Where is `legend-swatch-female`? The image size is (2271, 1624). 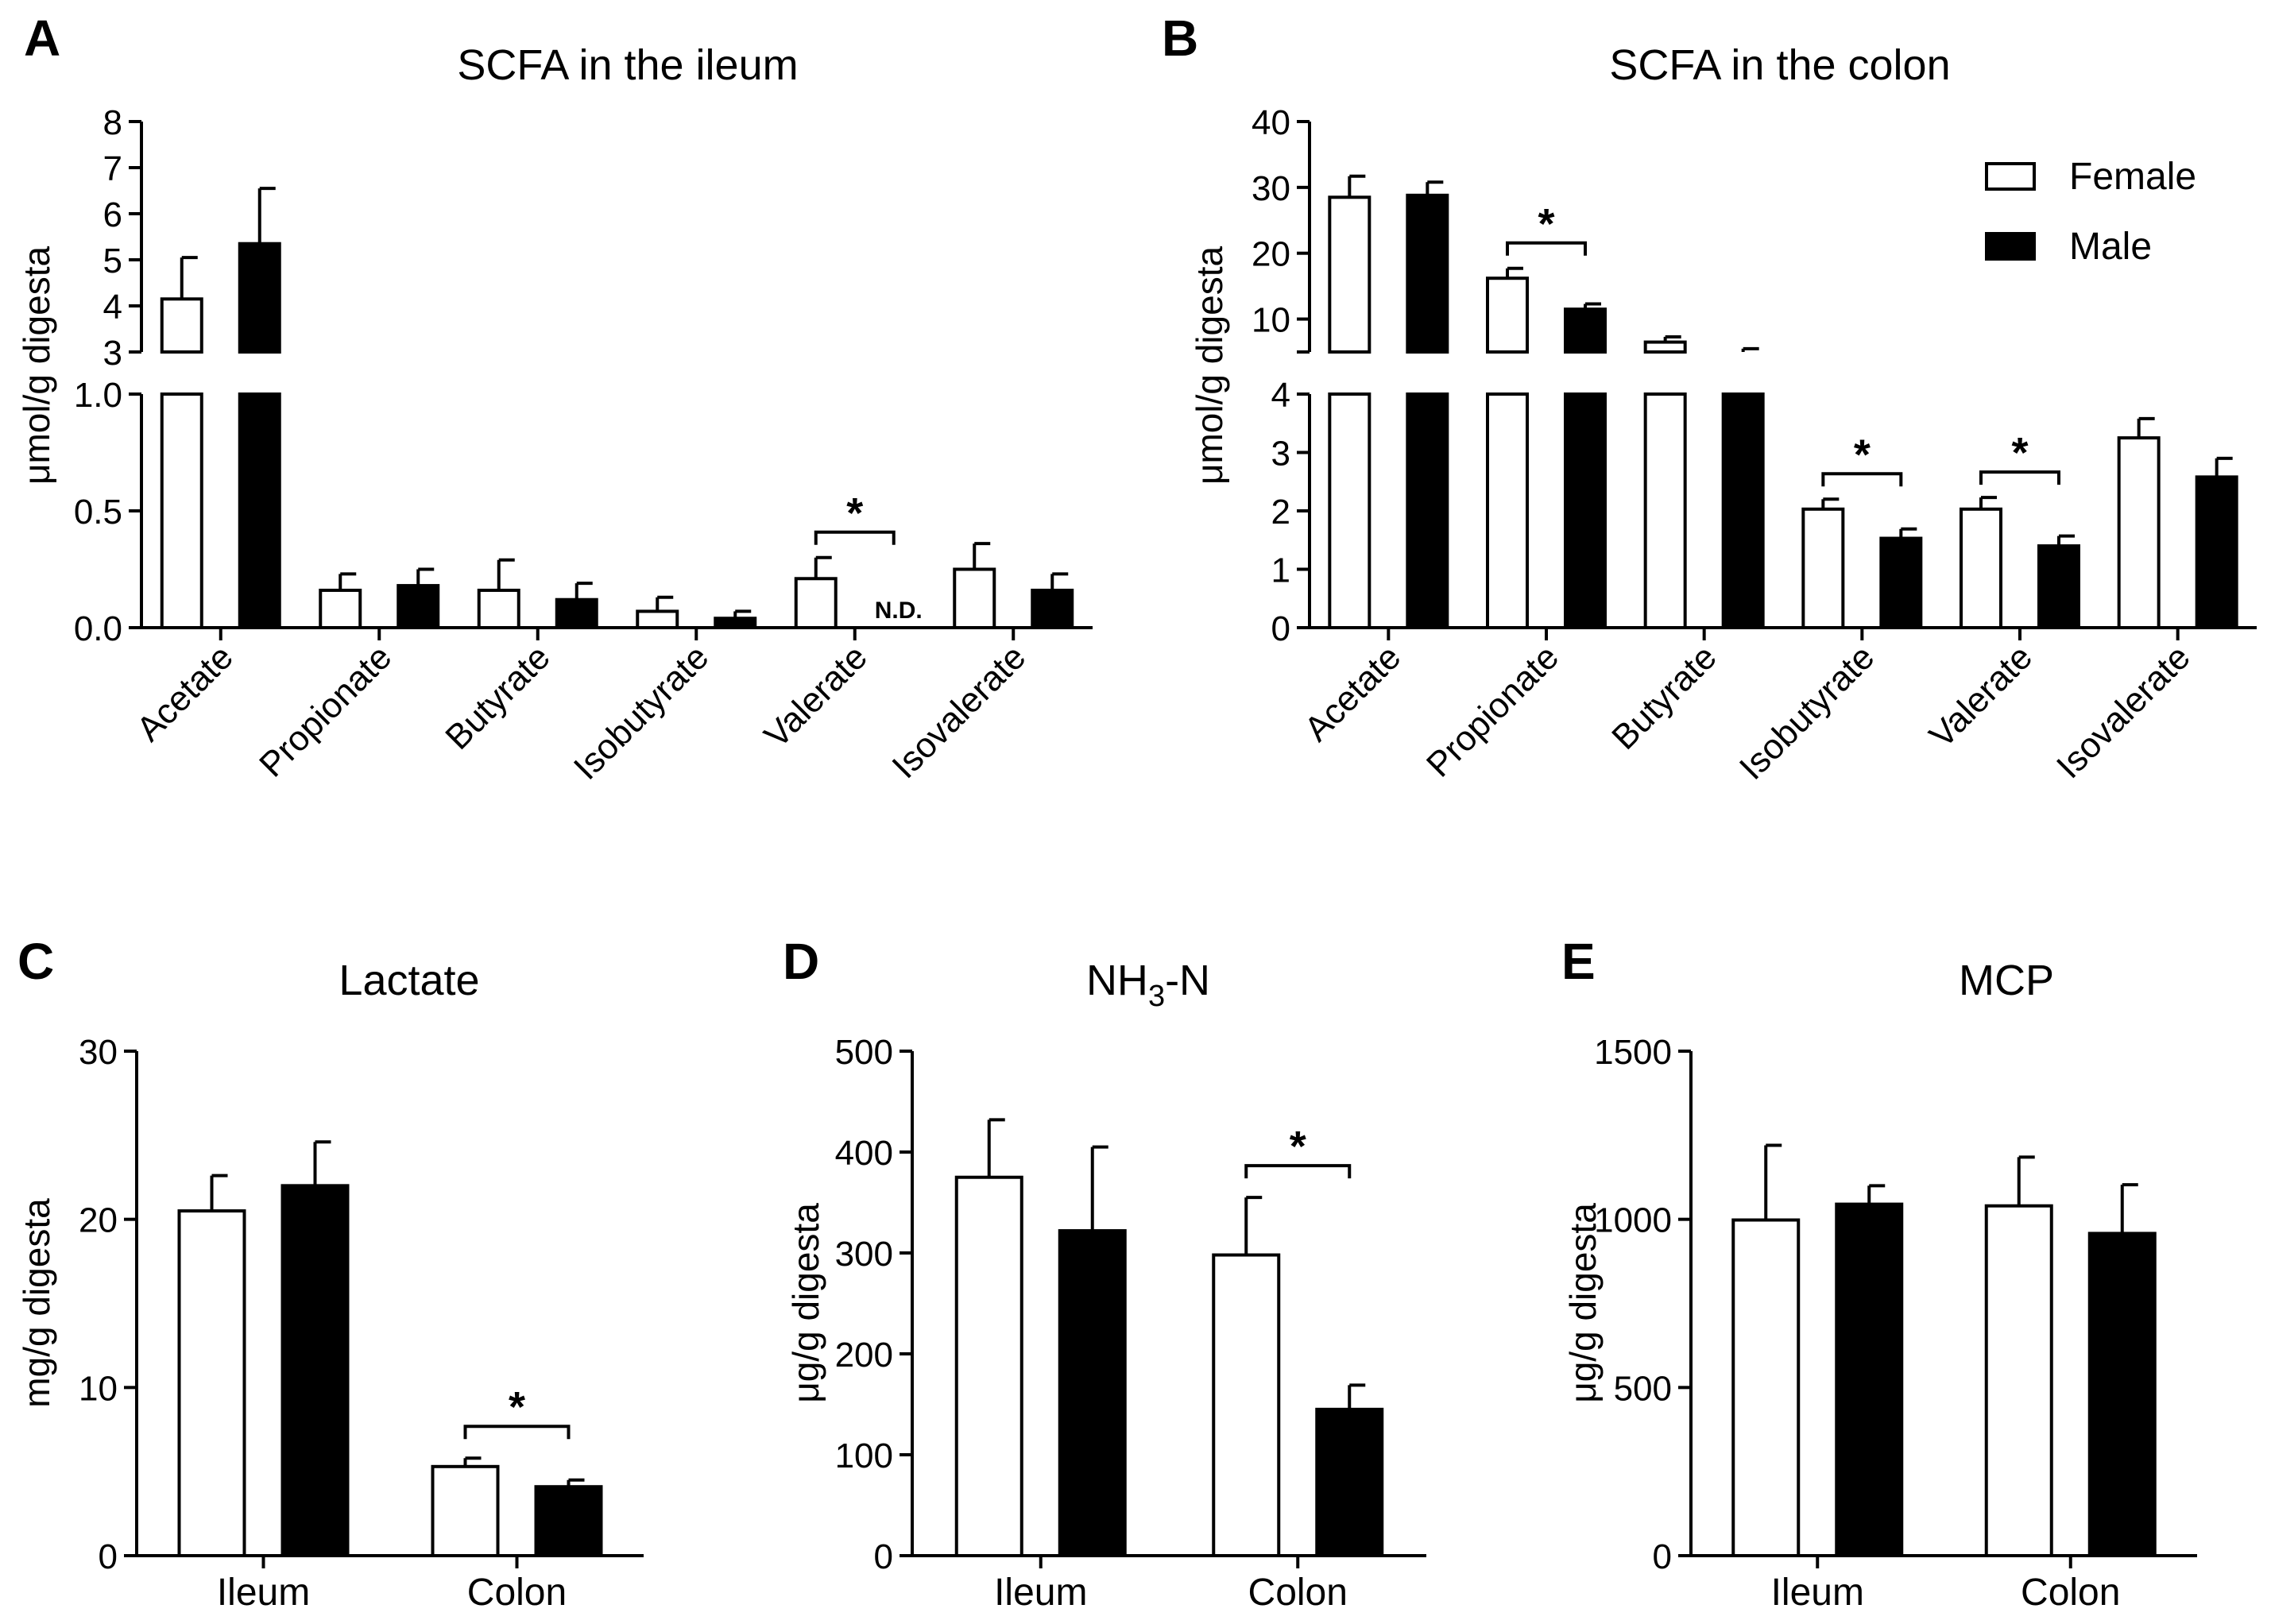 legend-swatch-female is located at coordinates (2010, 176).